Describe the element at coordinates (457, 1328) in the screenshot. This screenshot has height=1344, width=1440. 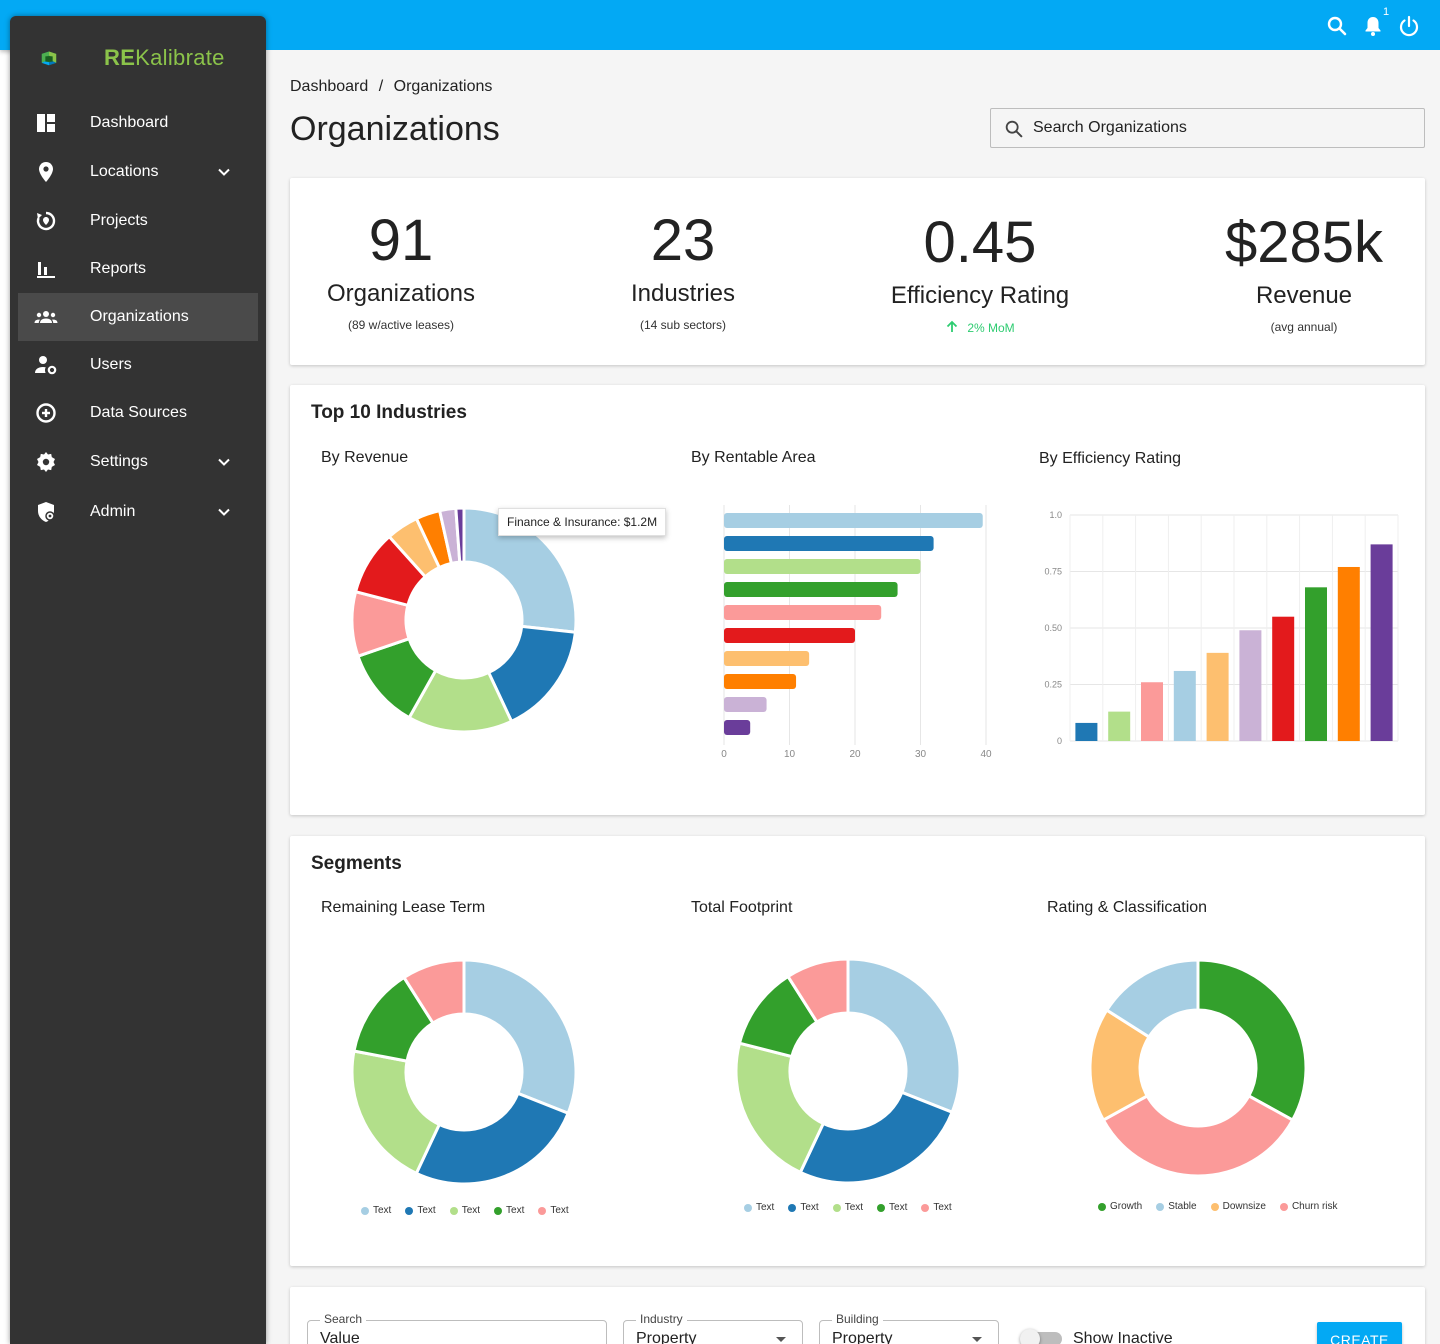
I see `search-filter-field: Search Value` at that location.